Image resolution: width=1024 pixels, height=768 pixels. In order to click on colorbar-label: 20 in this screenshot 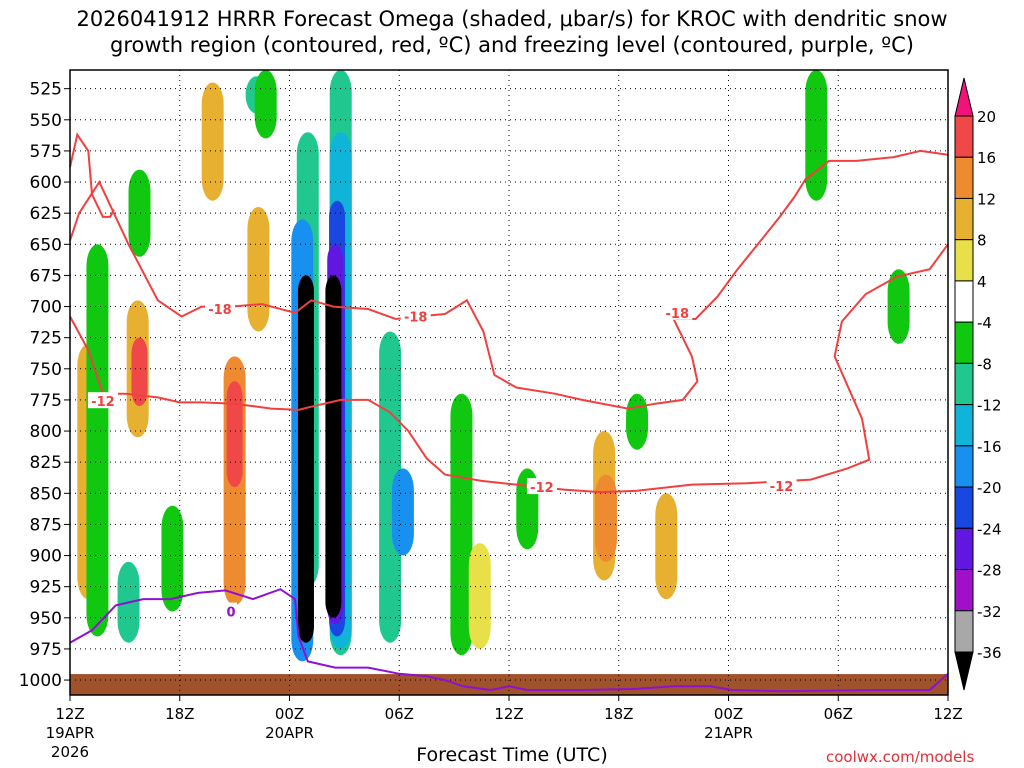, I will do `click(986, 117)`.